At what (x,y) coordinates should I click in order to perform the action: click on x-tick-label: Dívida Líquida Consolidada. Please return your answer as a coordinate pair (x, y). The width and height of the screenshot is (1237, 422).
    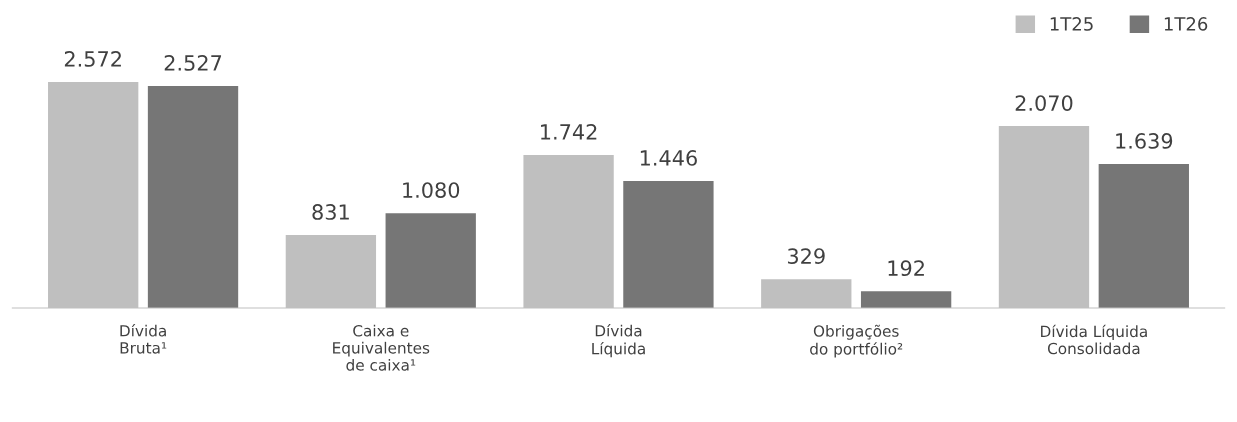
    Looking at the image, I should click on (1094, 339).